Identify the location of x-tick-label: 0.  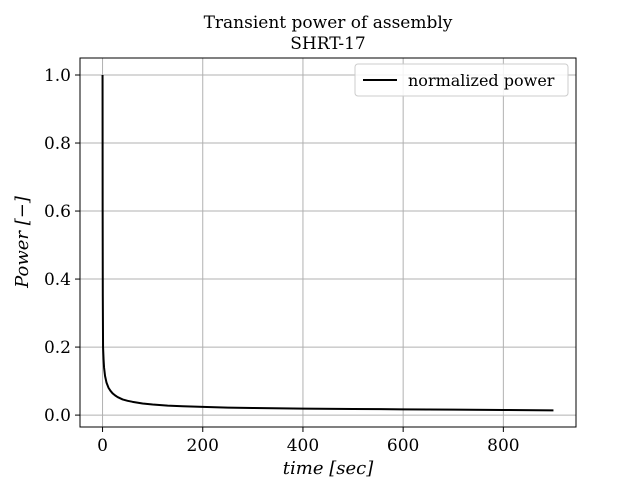
(102, 446).